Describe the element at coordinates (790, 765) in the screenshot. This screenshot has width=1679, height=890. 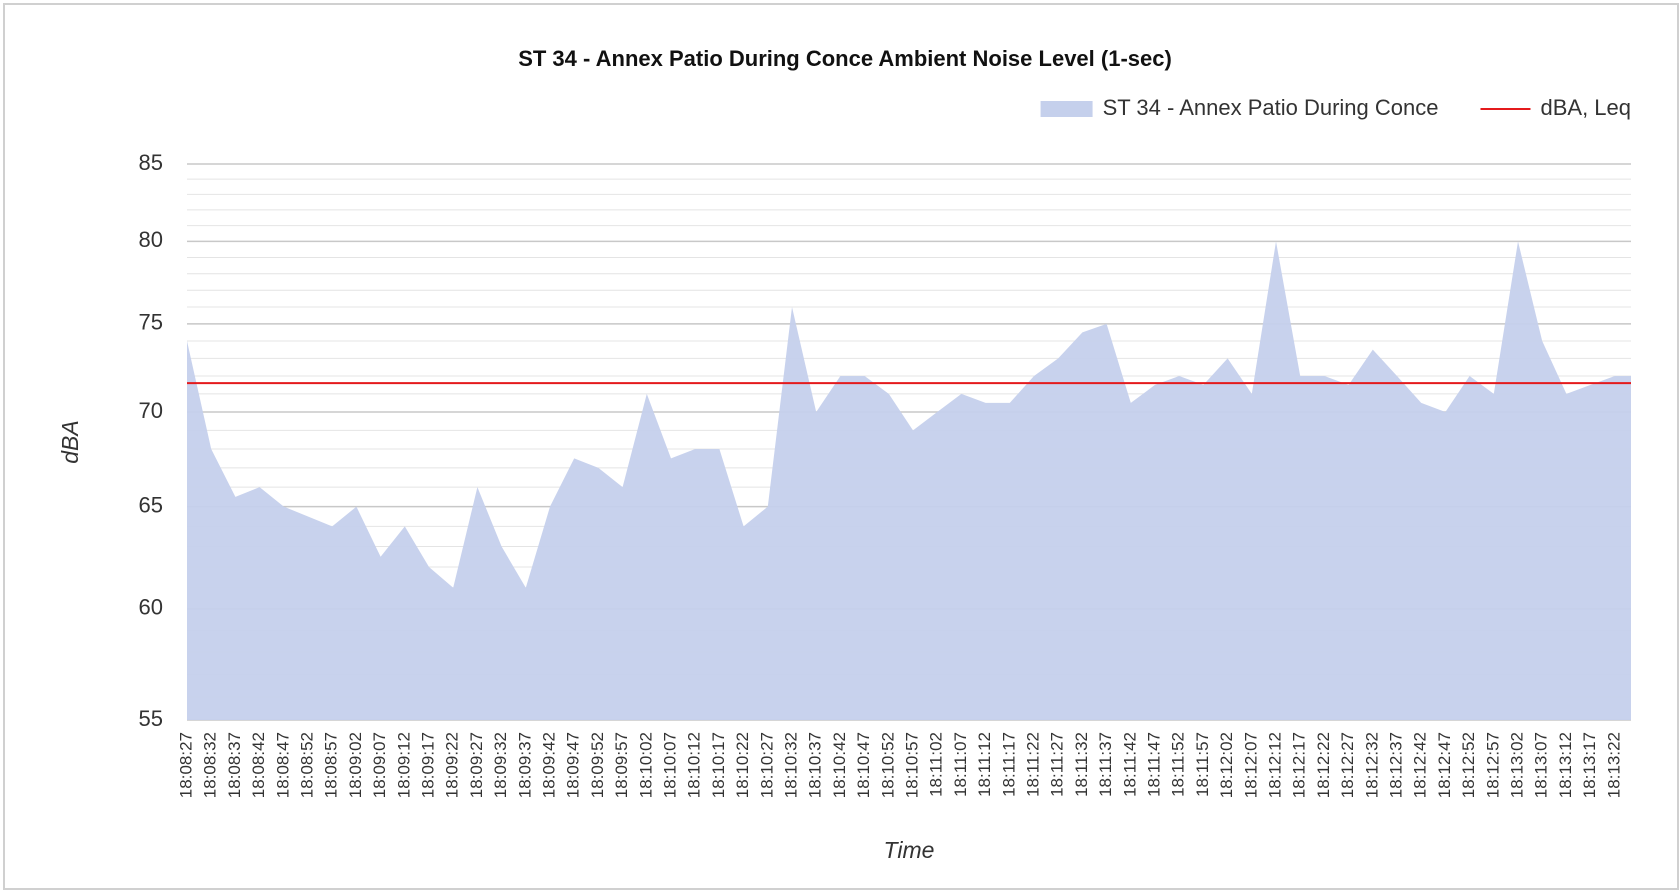
I see `x-tick-label: 18:10:32` at that location.